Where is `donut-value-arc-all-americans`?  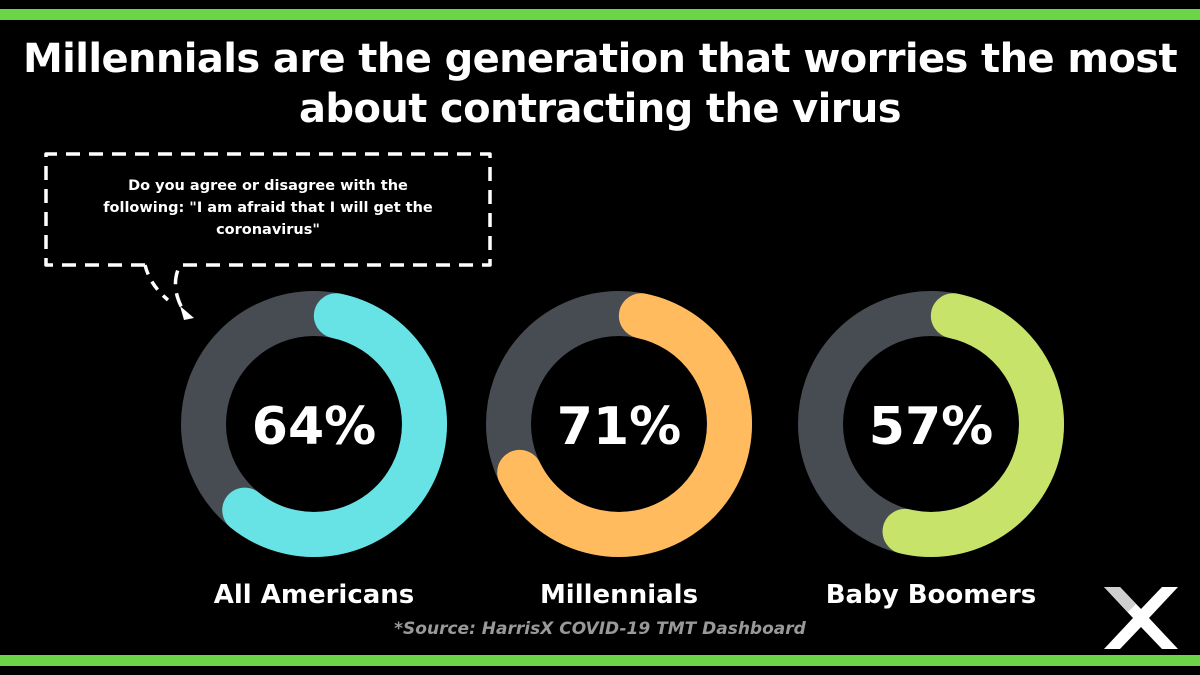
donut-value-arc-all-americans is located at coordinates (314, 424).